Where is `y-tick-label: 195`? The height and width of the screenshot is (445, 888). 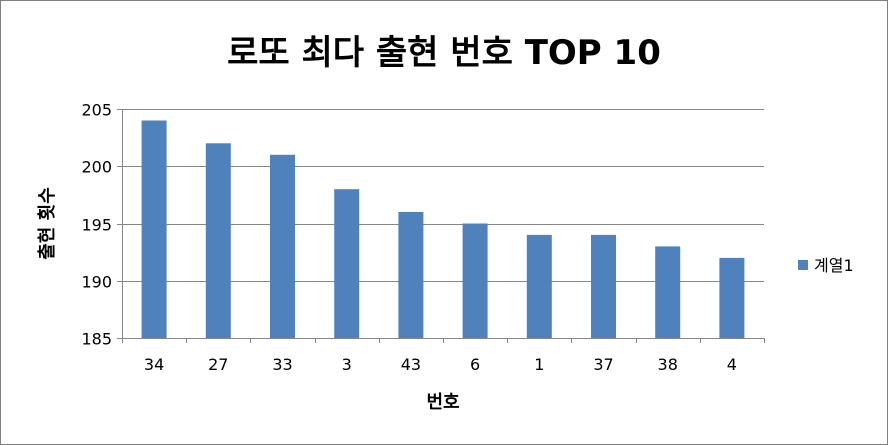
y-tick-label: 195 is located at coordinates (96, 225).